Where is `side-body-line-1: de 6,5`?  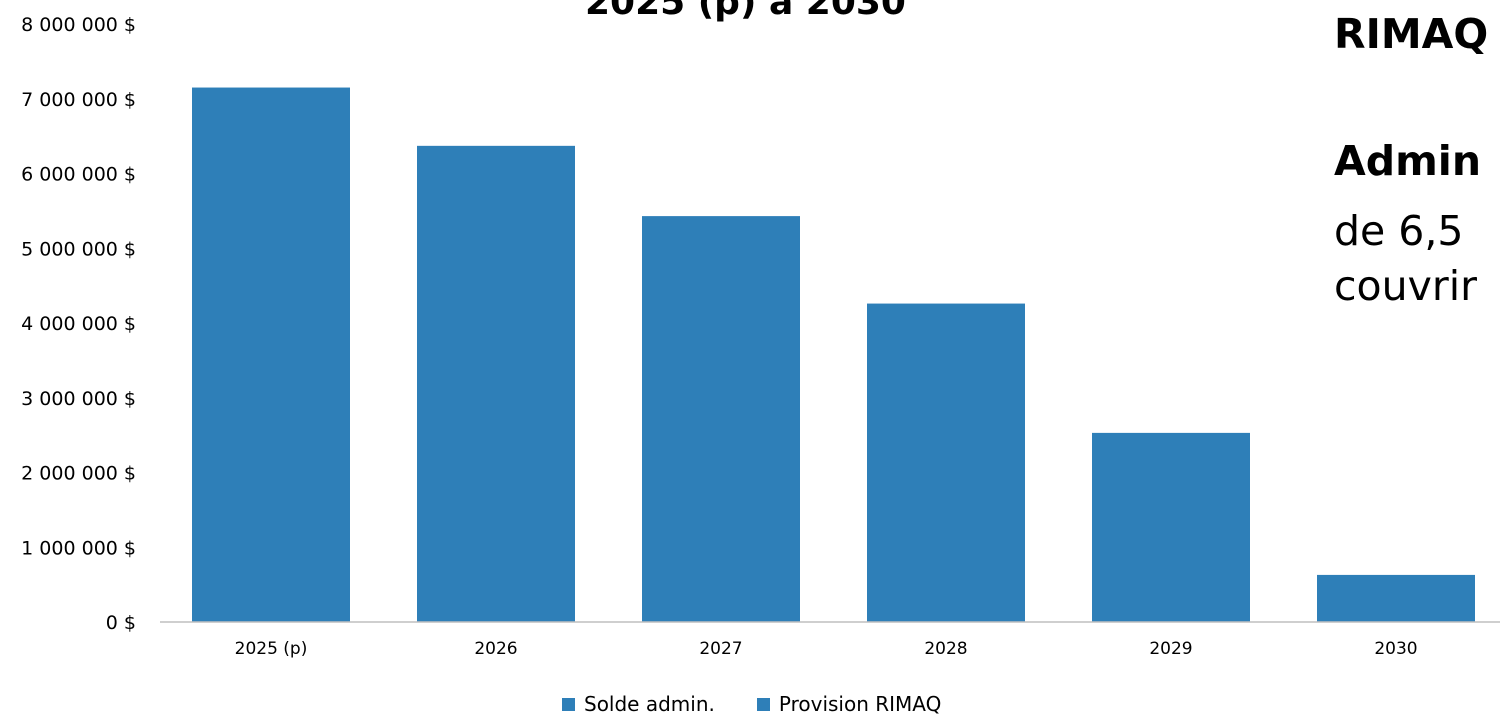 side-body-line-1: de 6,5 is located at coordinates (1399, 231).